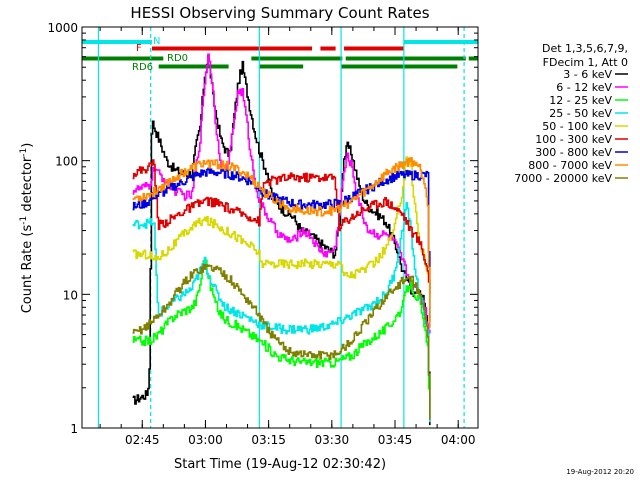 This screenshot has height=480, width=640. I want to click on legend-entry-label: 800 - 7000 keV, so click(570, 165).